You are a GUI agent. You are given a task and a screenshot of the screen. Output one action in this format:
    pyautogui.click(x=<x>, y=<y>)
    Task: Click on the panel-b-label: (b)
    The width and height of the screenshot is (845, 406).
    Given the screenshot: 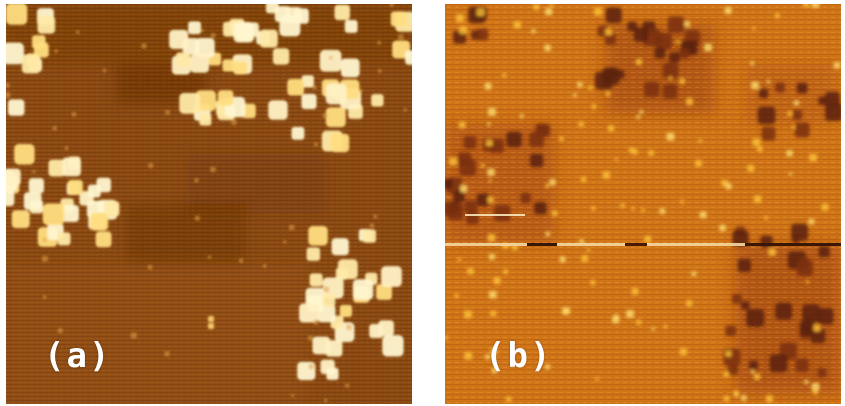 What is the action you would take?
    pyautogui.click(x=519, y=356)
    